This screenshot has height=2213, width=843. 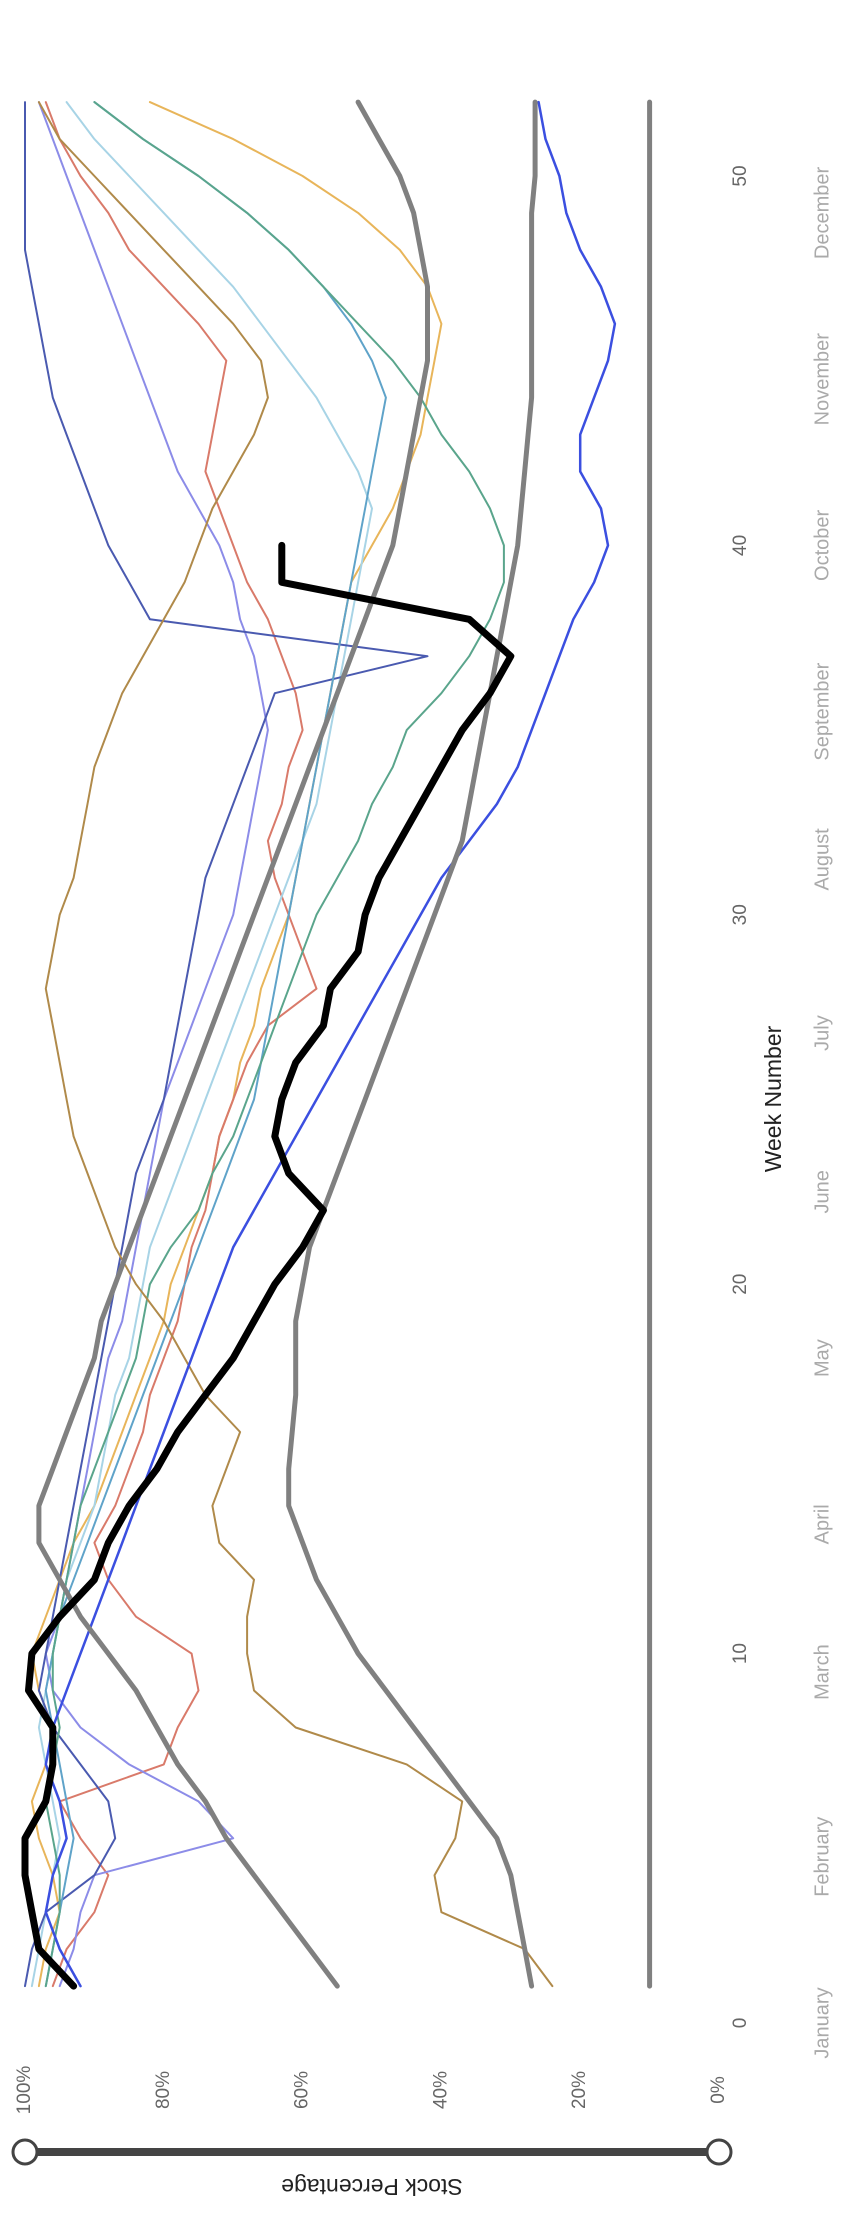 What do you see at coordinates (740, 2023) in the screenshot?
I see `x-tick-label: 0` at bounding box center [740, 2023].